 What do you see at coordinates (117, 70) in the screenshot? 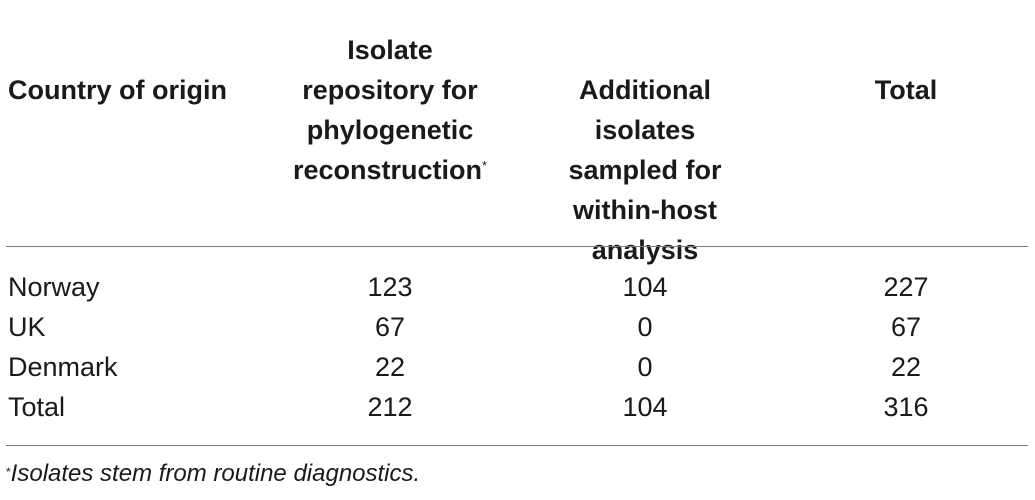
I see `header-country-of-origin: Country of origin` at bounding box center [117, 70].